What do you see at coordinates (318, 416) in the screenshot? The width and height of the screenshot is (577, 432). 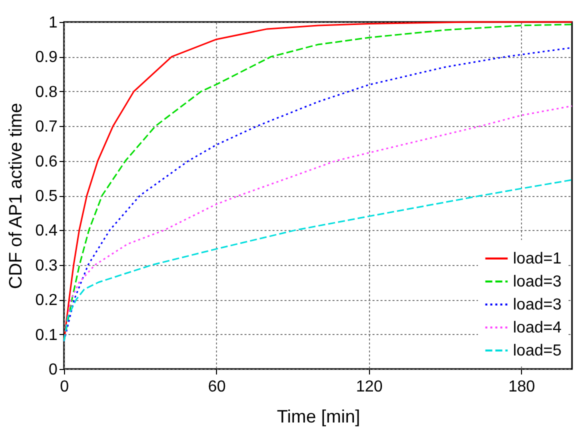 I see `x-axis-title: Time [min]` at bounding box center [318, 416].